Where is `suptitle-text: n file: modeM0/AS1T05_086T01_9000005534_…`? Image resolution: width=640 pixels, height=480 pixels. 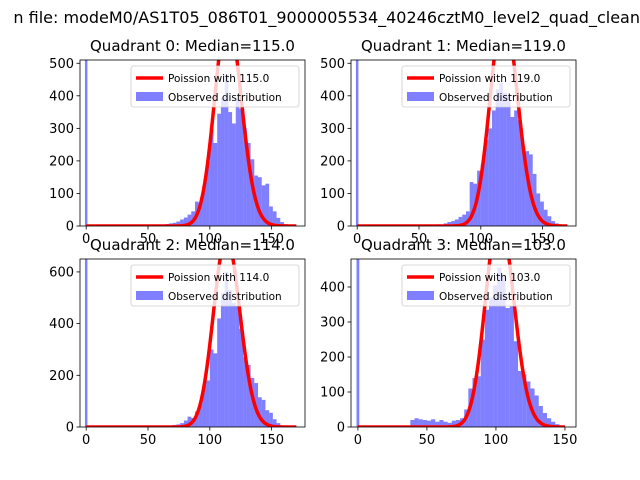
suptitle-text: n file: modeM0/AS1T05_086T01_9000005534_… is located at coordinates (326, 17).